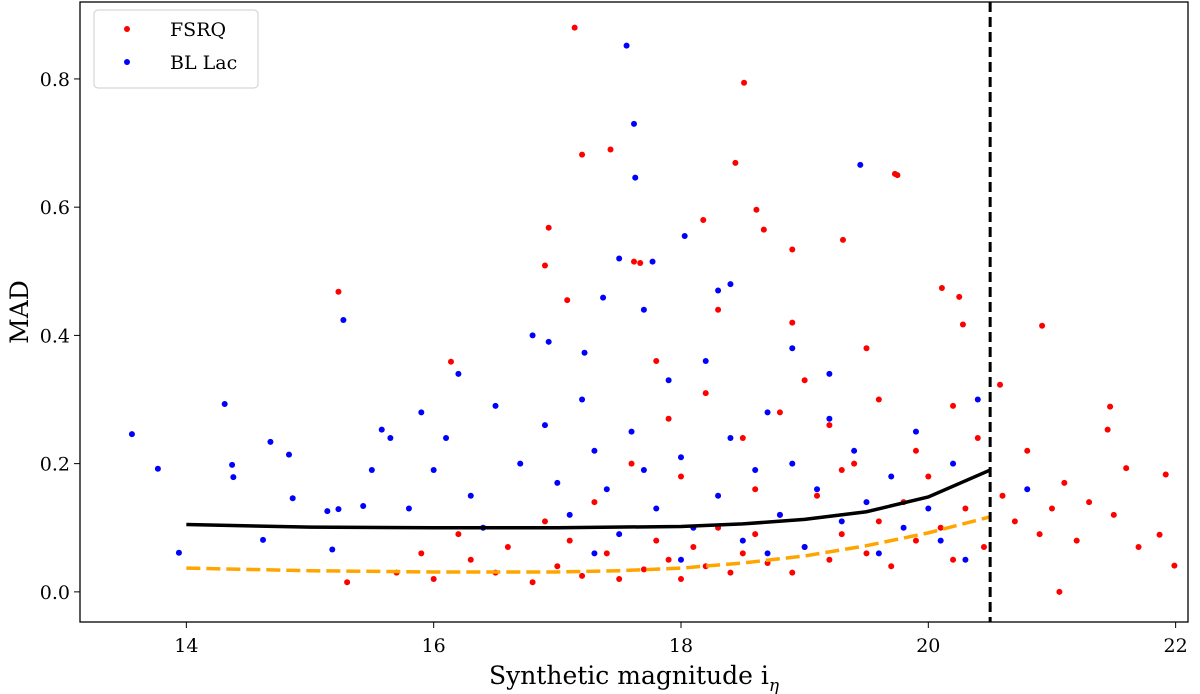  I want to click on x-axis-ticks: 14 16 18 20 22, so click(681, 639).